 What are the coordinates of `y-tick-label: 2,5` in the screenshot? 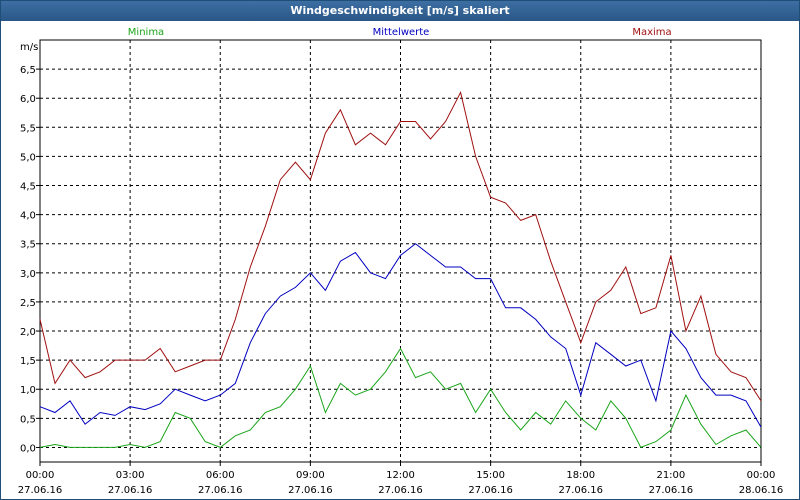 It's located at (28, 303).